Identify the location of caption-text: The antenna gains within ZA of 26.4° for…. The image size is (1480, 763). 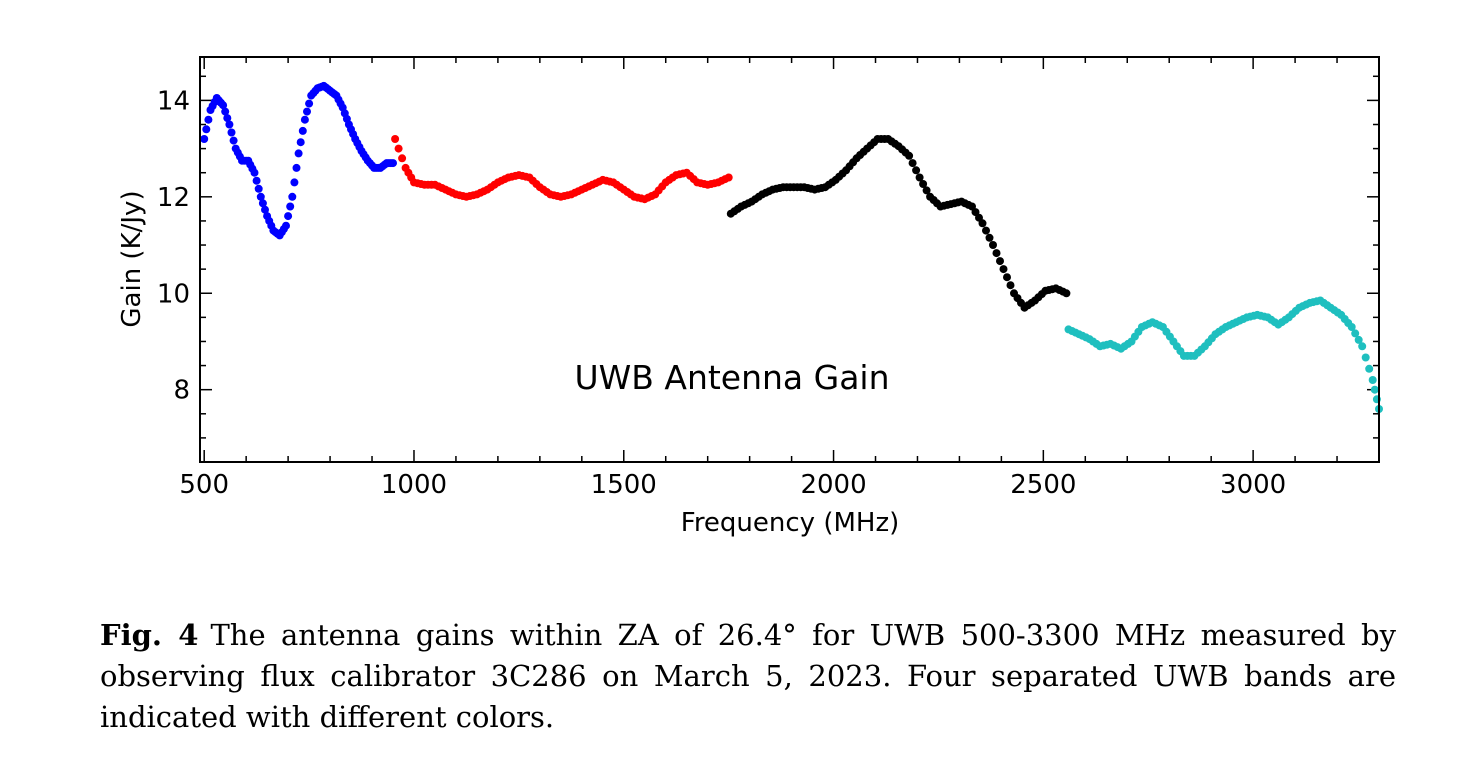
(748, 676).